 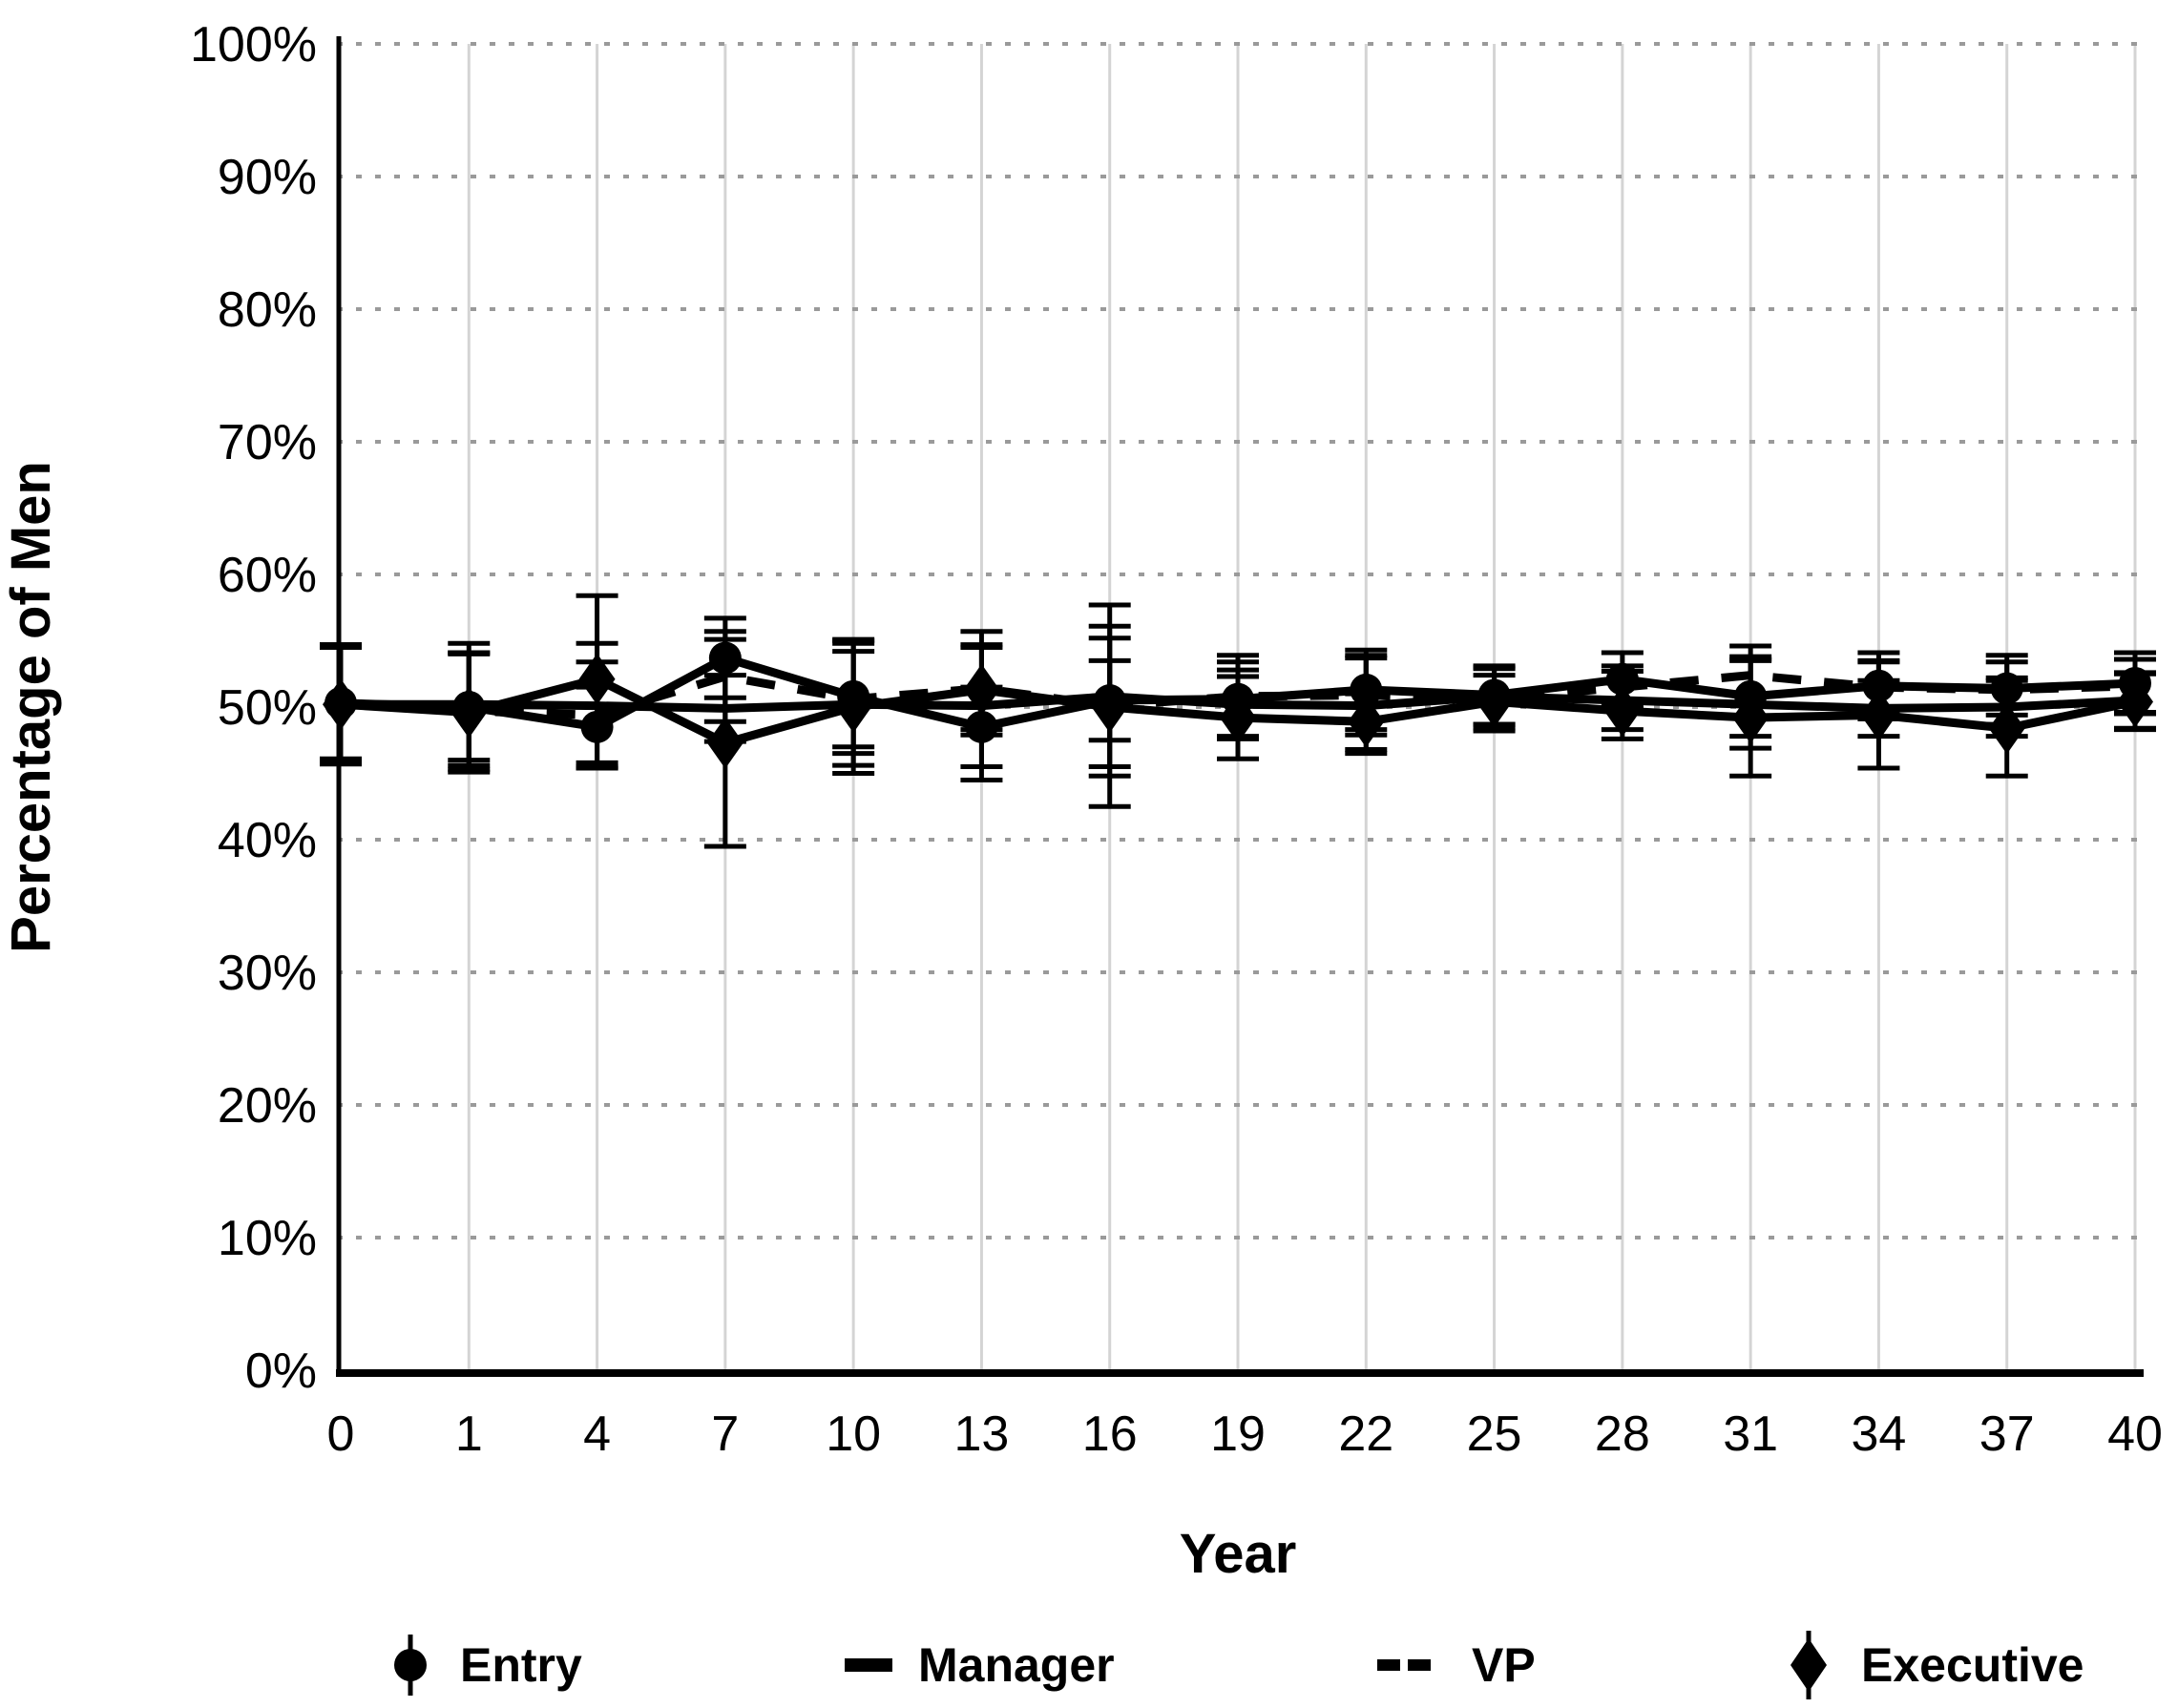 What do you see at coordinates (267, 310) in the screenshot?
I see `y-tick-label: 80%` at bounding box center [267, 310].